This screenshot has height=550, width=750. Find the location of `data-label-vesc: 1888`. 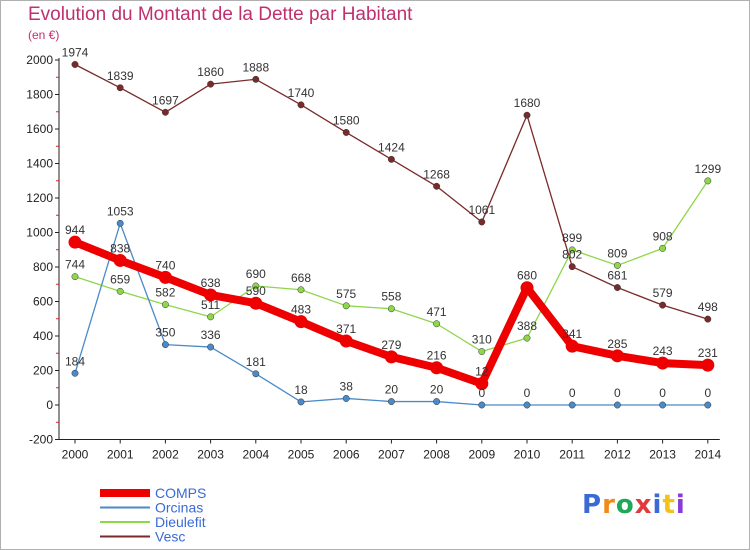

data-label-vesc: 1888 is located at coordinates (255, 67).